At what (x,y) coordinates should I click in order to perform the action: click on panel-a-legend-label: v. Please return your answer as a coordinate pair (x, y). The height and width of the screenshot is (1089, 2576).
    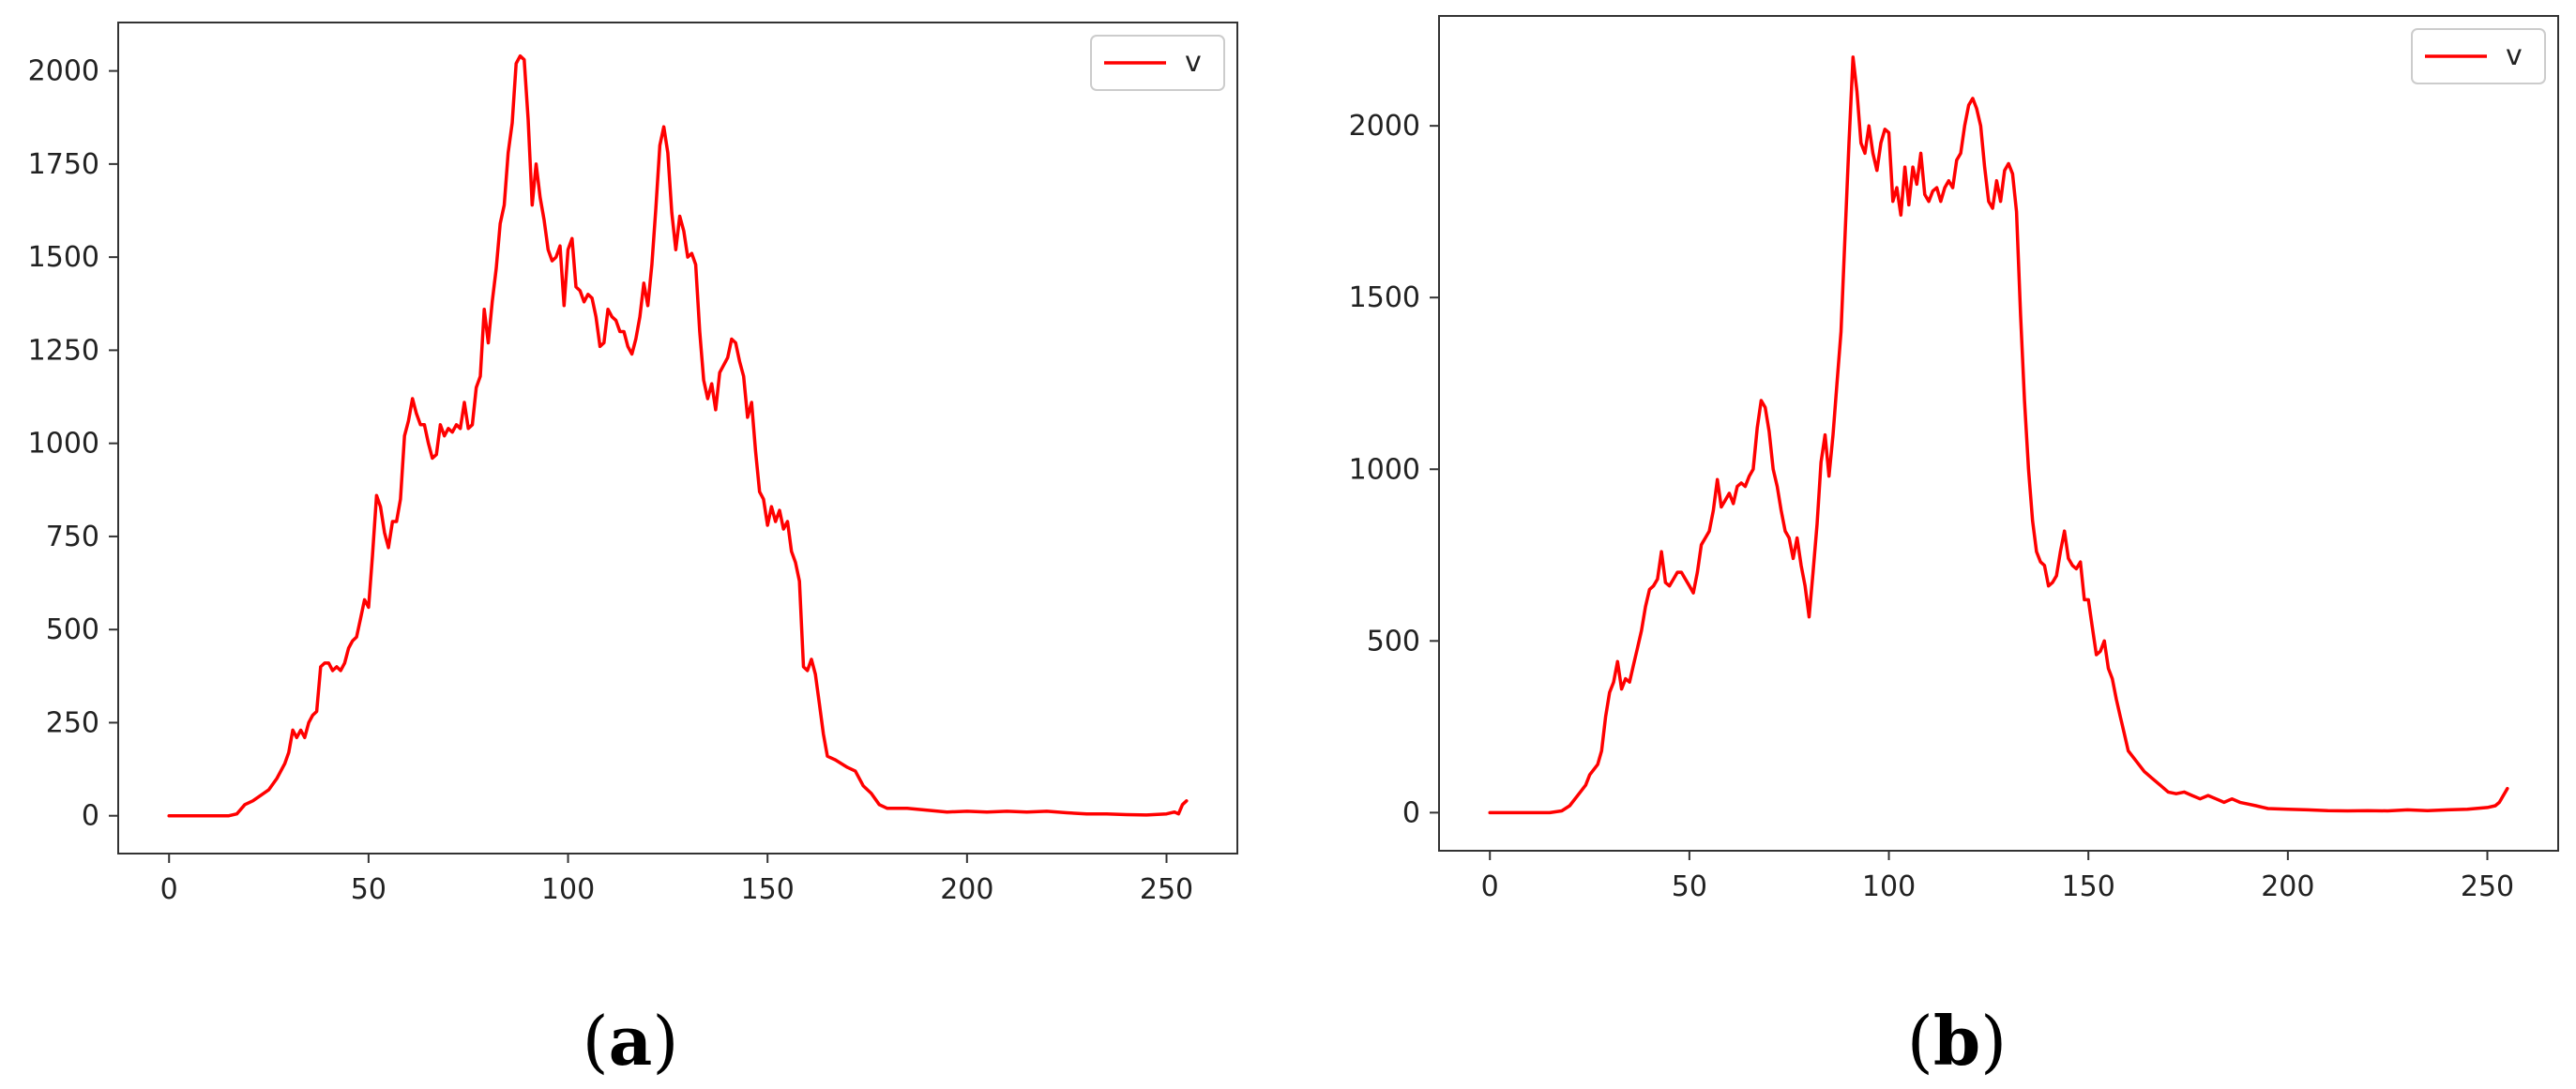
    Looking at the image, I should click on (1193, 62).